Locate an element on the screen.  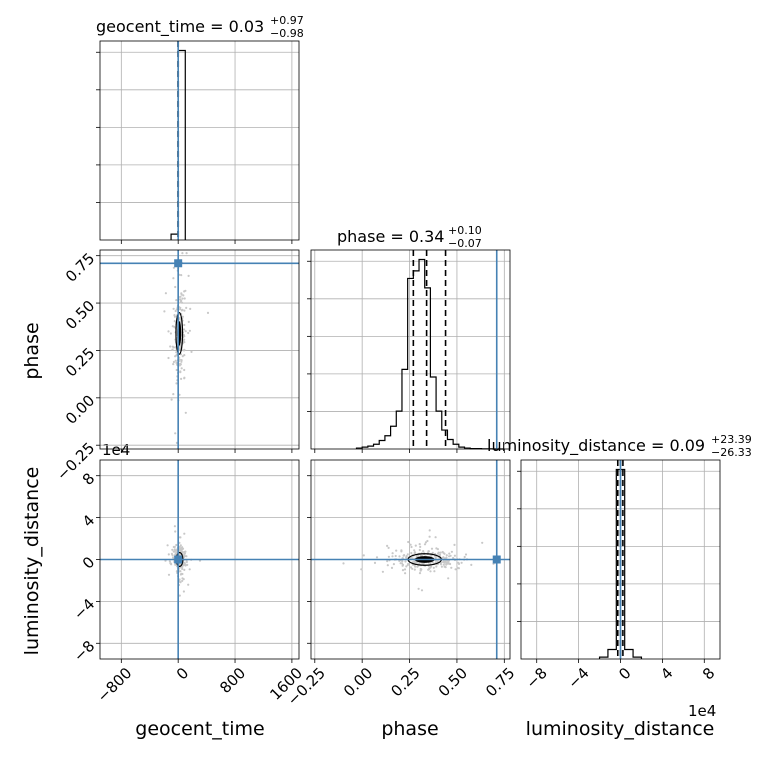
offset-ld-y: 1e4 is located at coordinates (116, 450).